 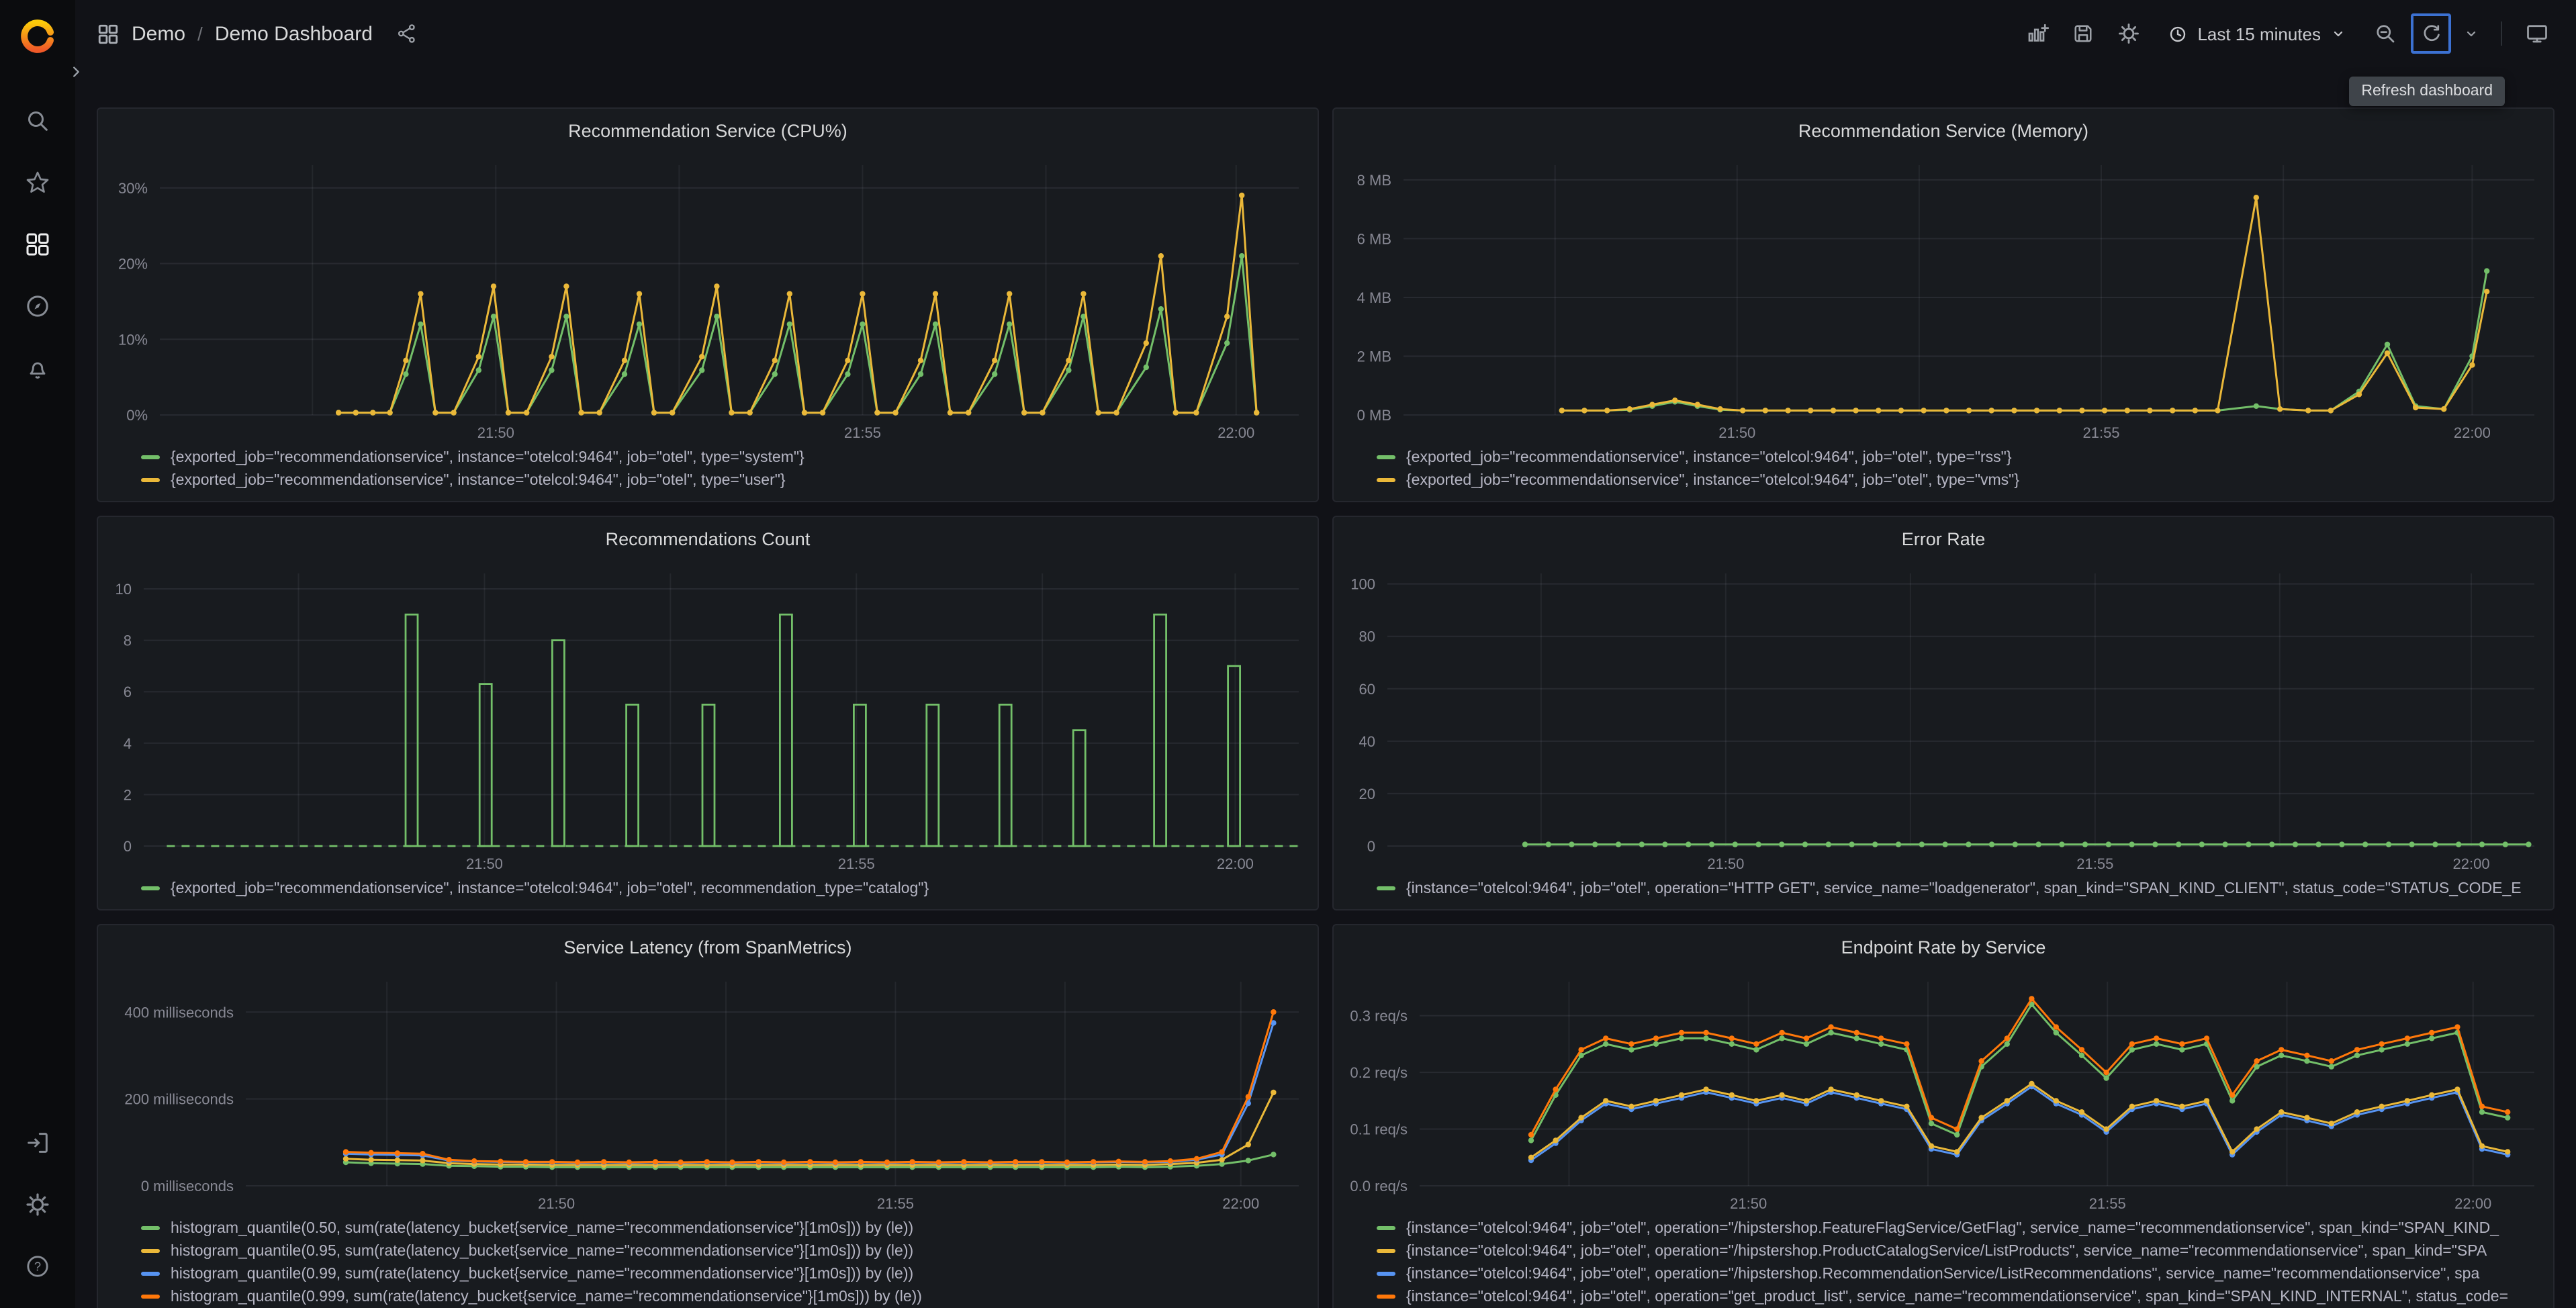 I want to click on y-axis-label: 20%, so click(x=133, y=265).